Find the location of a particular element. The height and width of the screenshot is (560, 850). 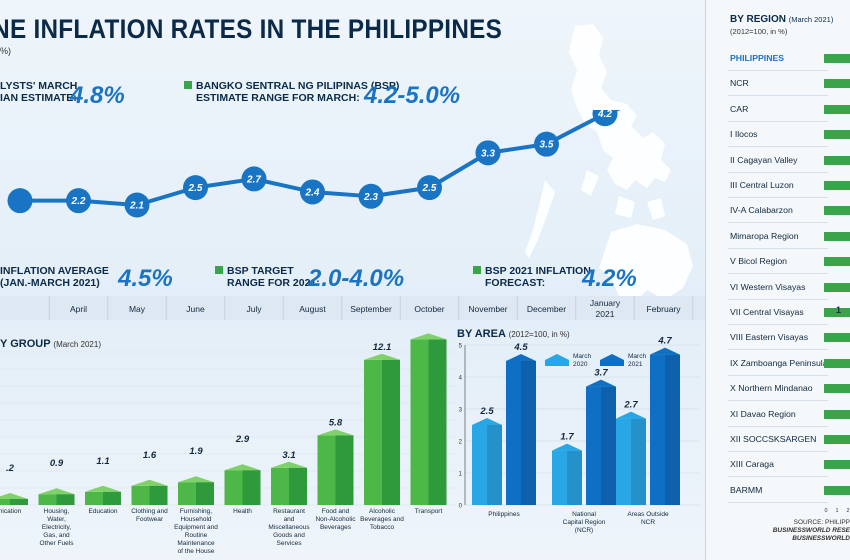

region-label: NCR is located at coordinates (739, 83).